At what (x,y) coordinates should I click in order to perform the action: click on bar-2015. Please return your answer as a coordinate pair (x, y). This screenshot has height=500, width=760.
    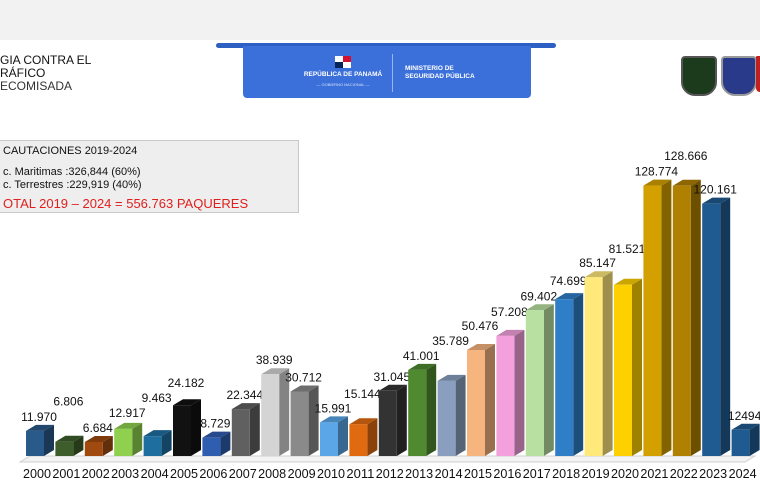
    Looking at the image, I should click on (481, 400).